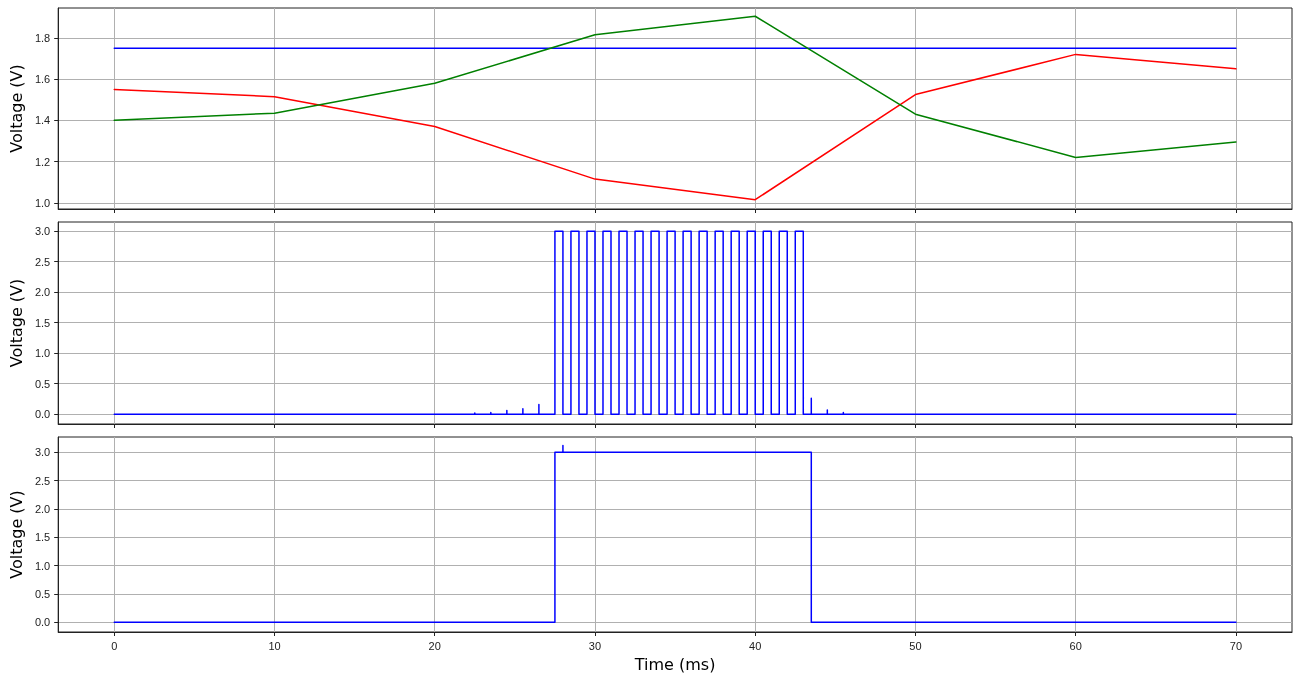  I want to click on x-tick-label: 70, so click(1236, 645).